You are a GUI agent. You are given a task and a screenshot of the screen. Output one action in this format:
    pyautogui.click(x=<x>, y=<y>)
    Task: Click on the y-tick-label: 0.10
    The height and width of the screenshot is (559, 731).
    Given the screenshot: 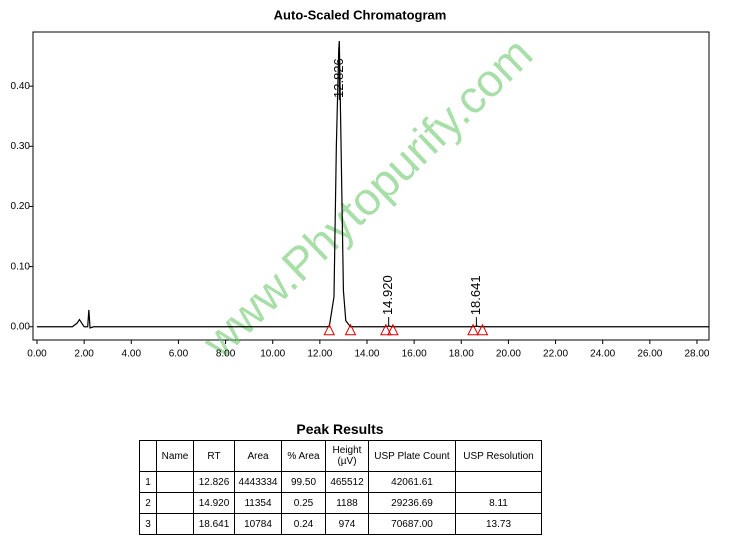 What is the action you would take?
    pyautogui.click(x=21, y=266)
    